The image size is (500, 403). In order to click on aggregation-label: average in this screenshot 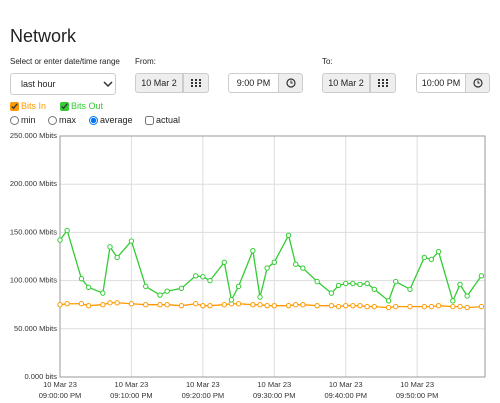, I will do `click(116, 120)`.